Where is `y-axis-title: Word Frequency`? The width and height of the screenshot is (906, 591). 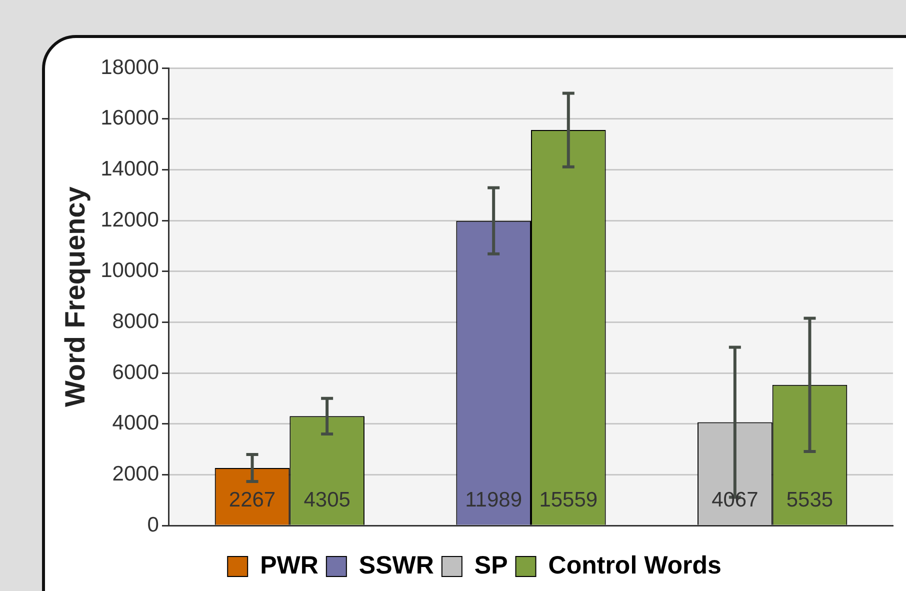 y-axis-title: Word Frequency is located at coordinates (75, 297).